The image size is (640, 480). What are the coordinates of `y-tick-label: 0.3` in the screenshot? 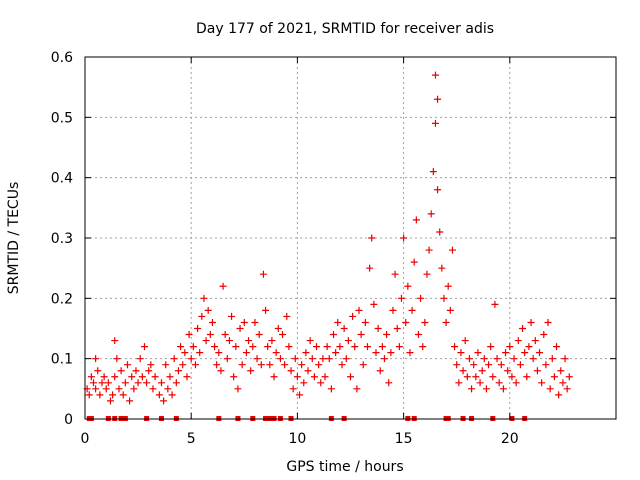 It's located at (62, 239).